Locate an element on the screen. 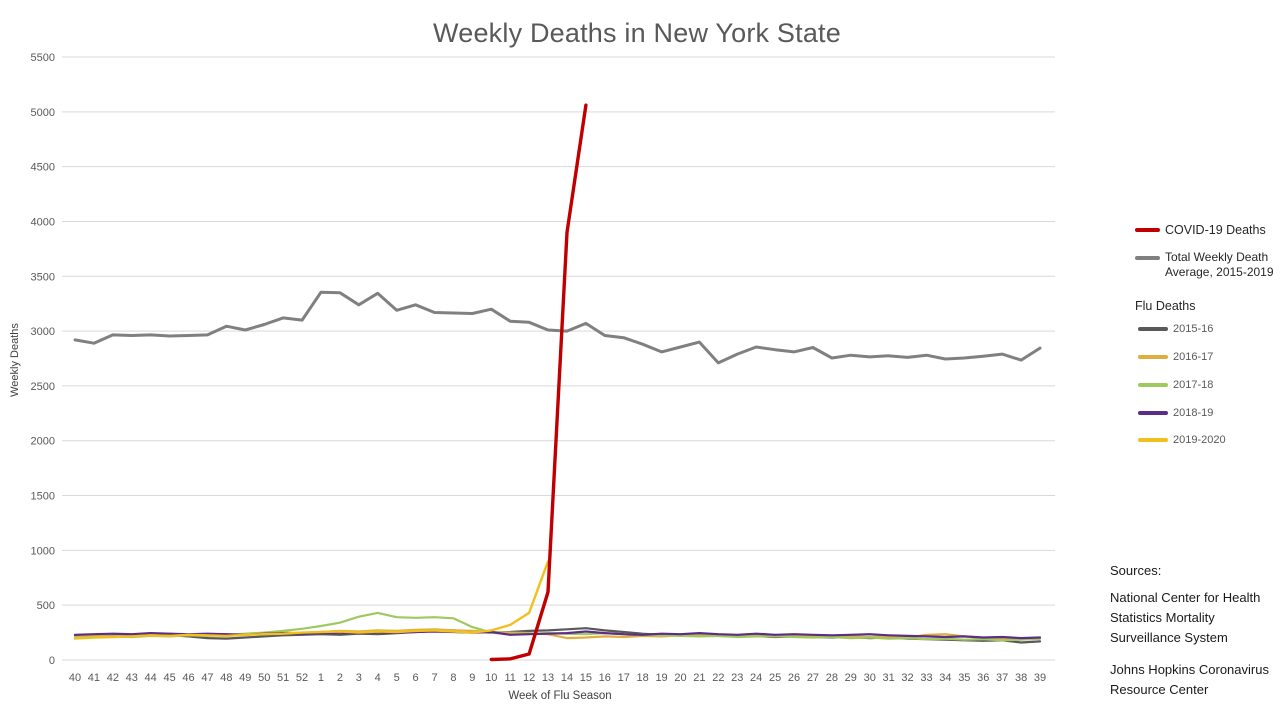  x-tick-label: 50 is located at coordinates (264, 678).